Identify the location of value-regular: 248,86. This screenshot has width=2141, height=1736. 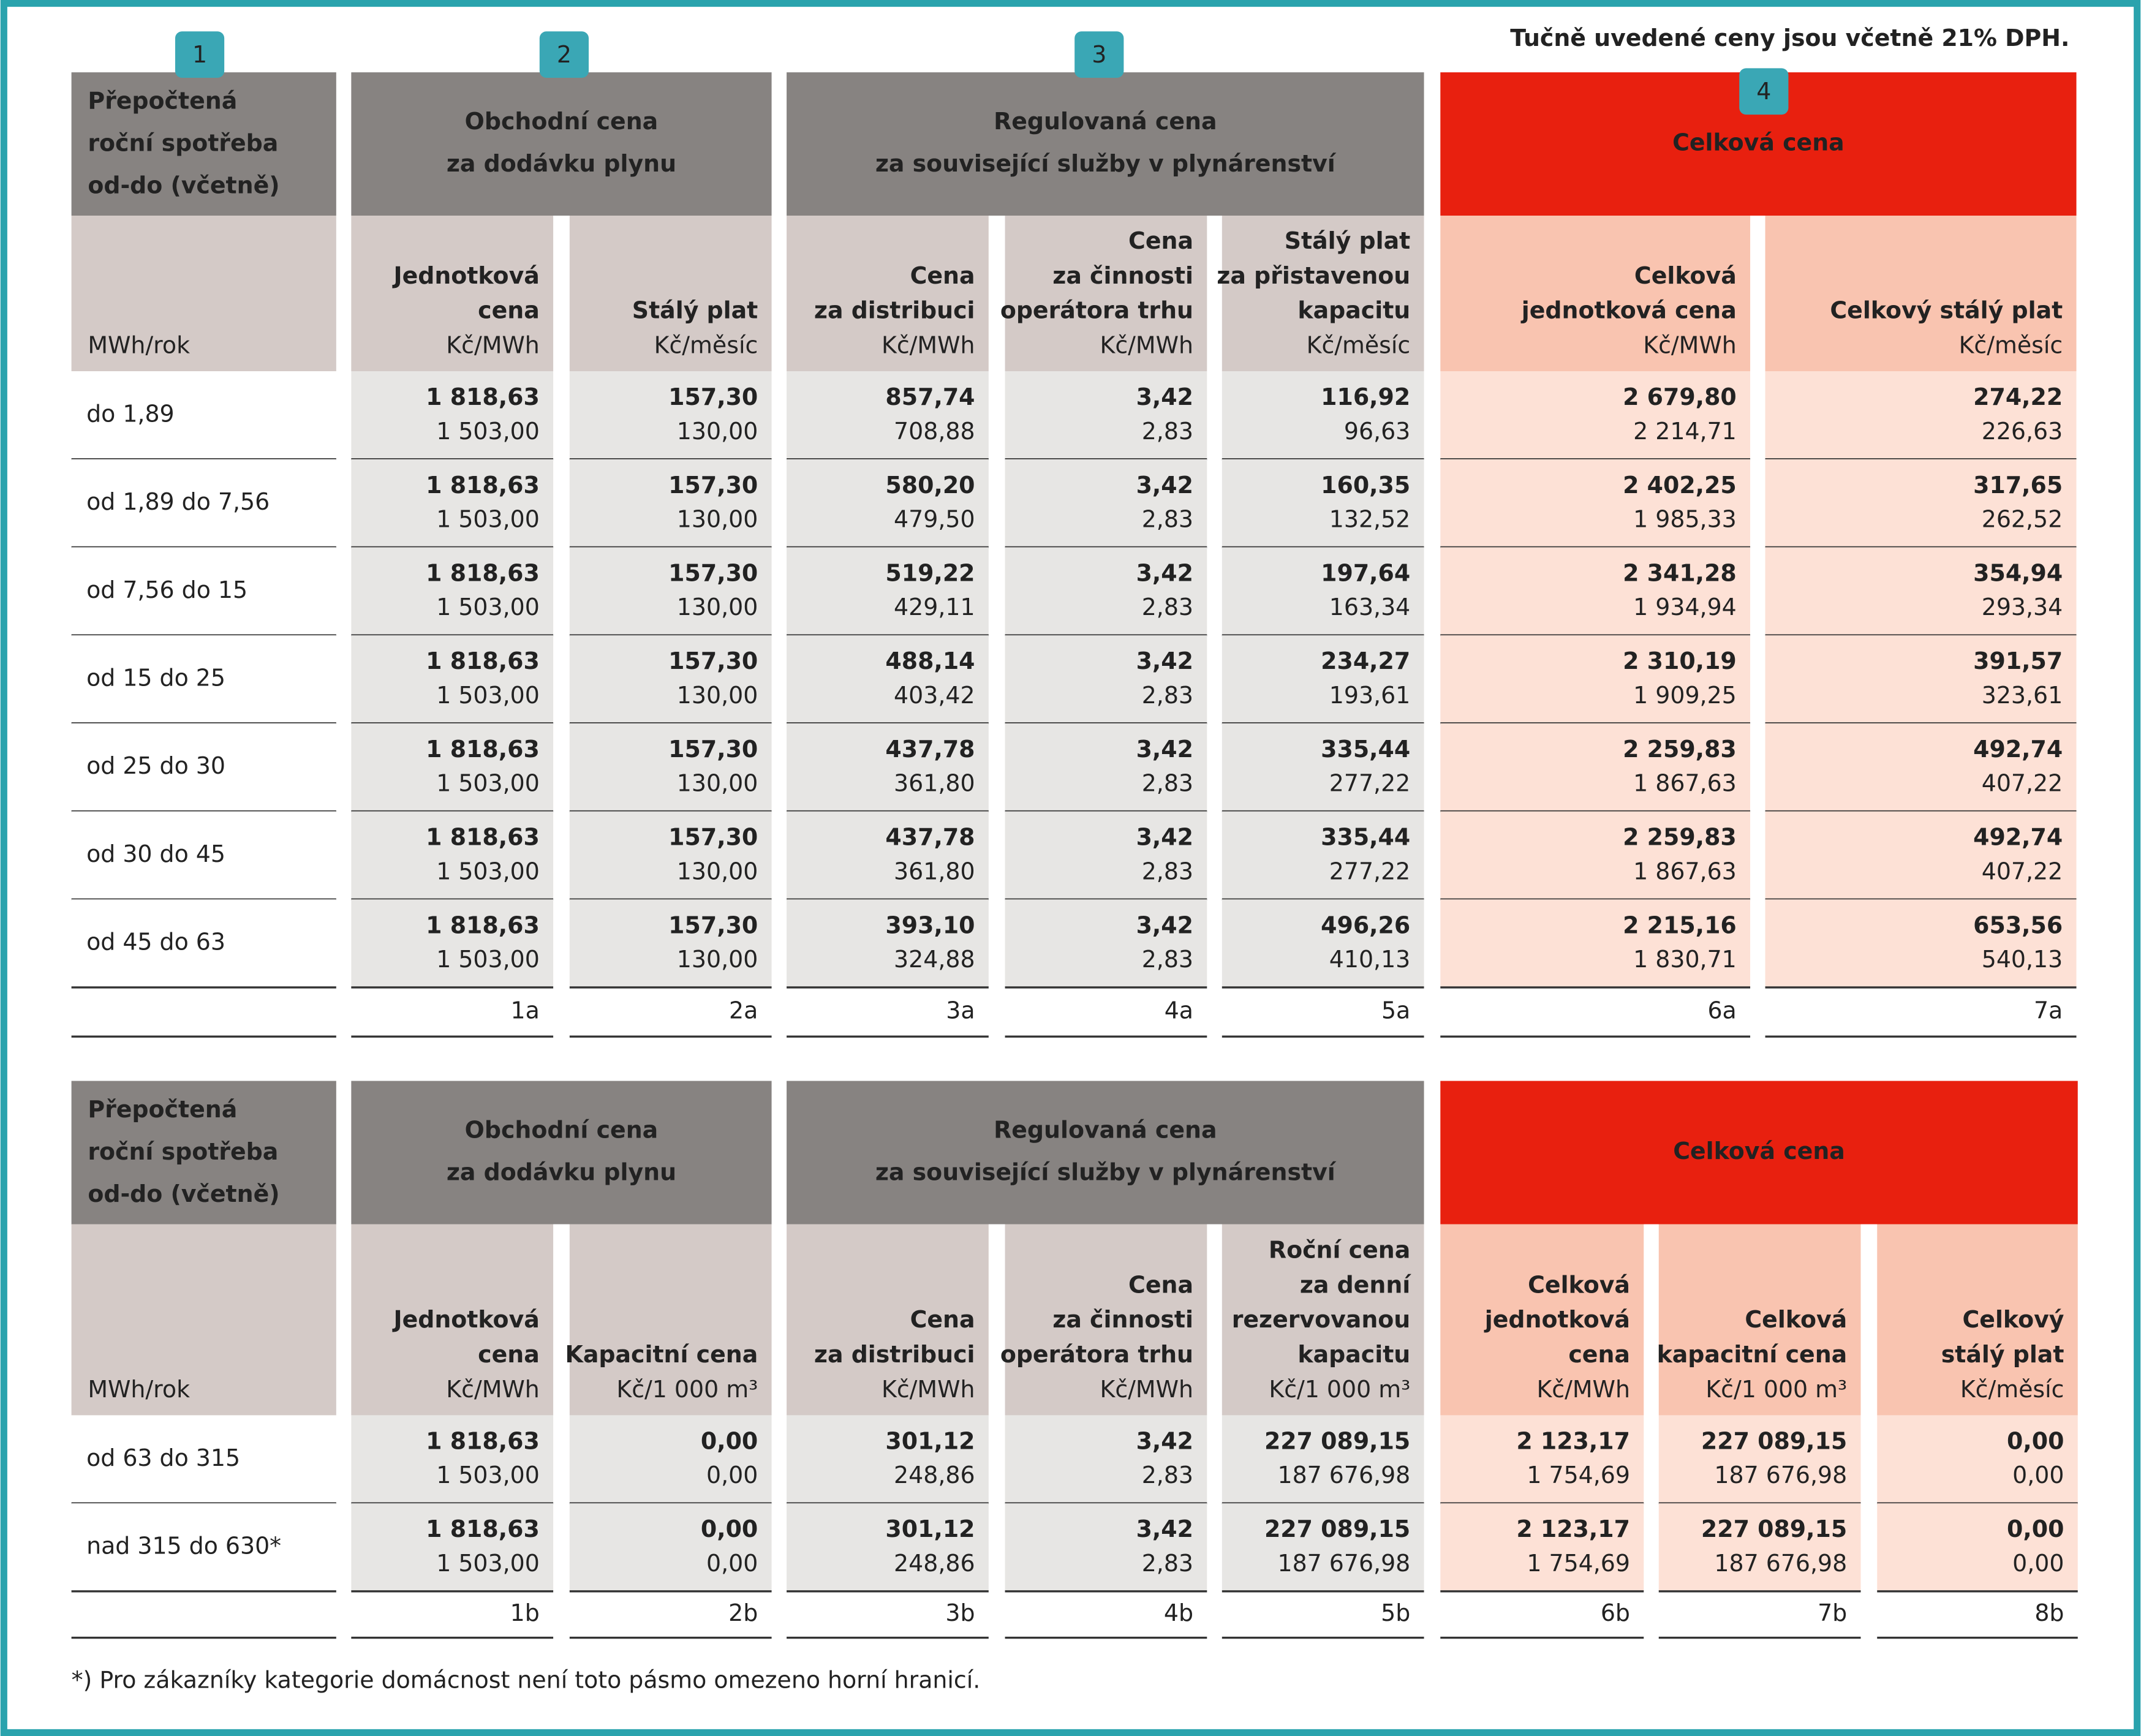
(934, 1564).